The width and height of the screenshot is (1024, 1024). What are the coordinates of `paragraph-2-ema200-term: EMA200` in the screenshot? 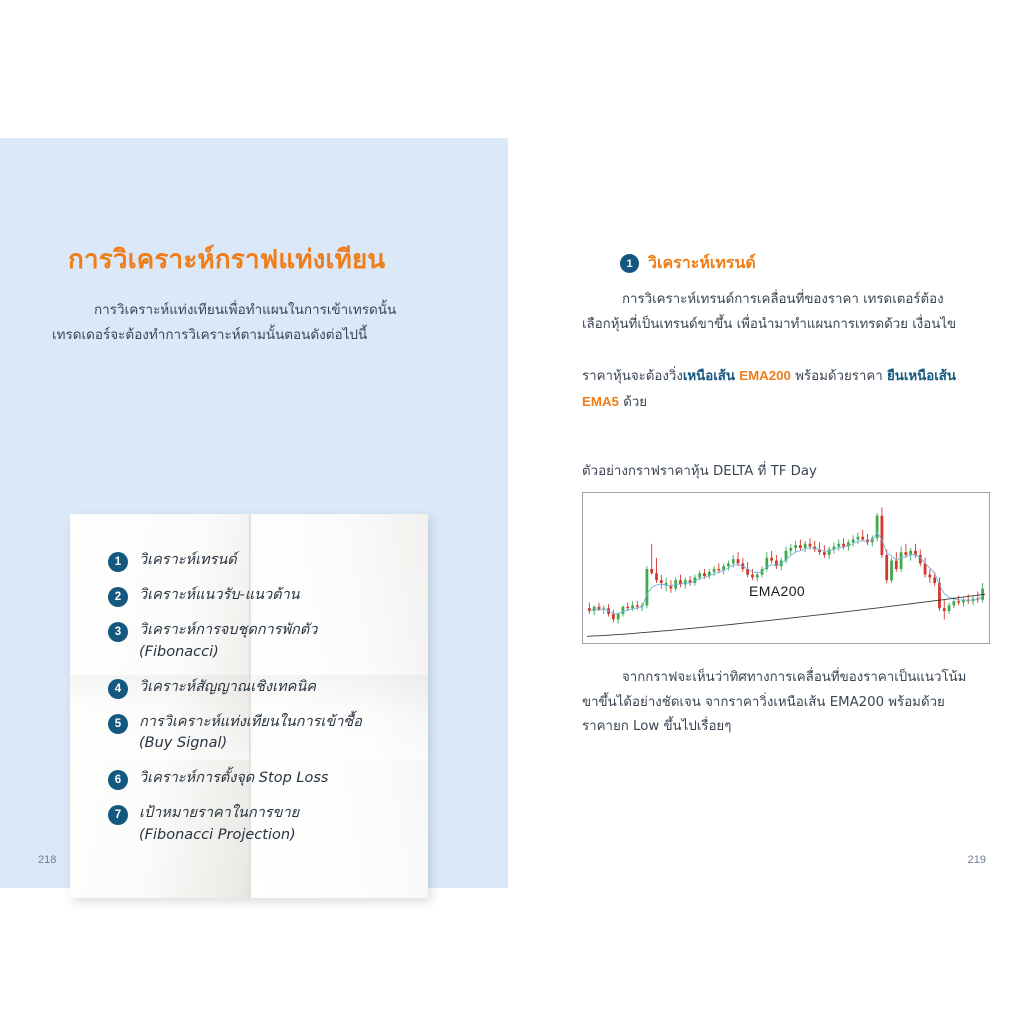 It's located at (765, 375).